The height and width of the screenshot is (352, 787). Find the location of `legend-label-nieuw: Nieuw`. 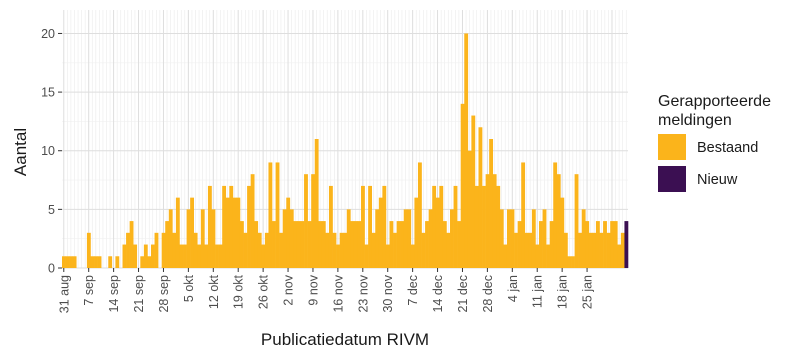

legend-label-nieuw: Nieuw is located at coordinates (717, 180).